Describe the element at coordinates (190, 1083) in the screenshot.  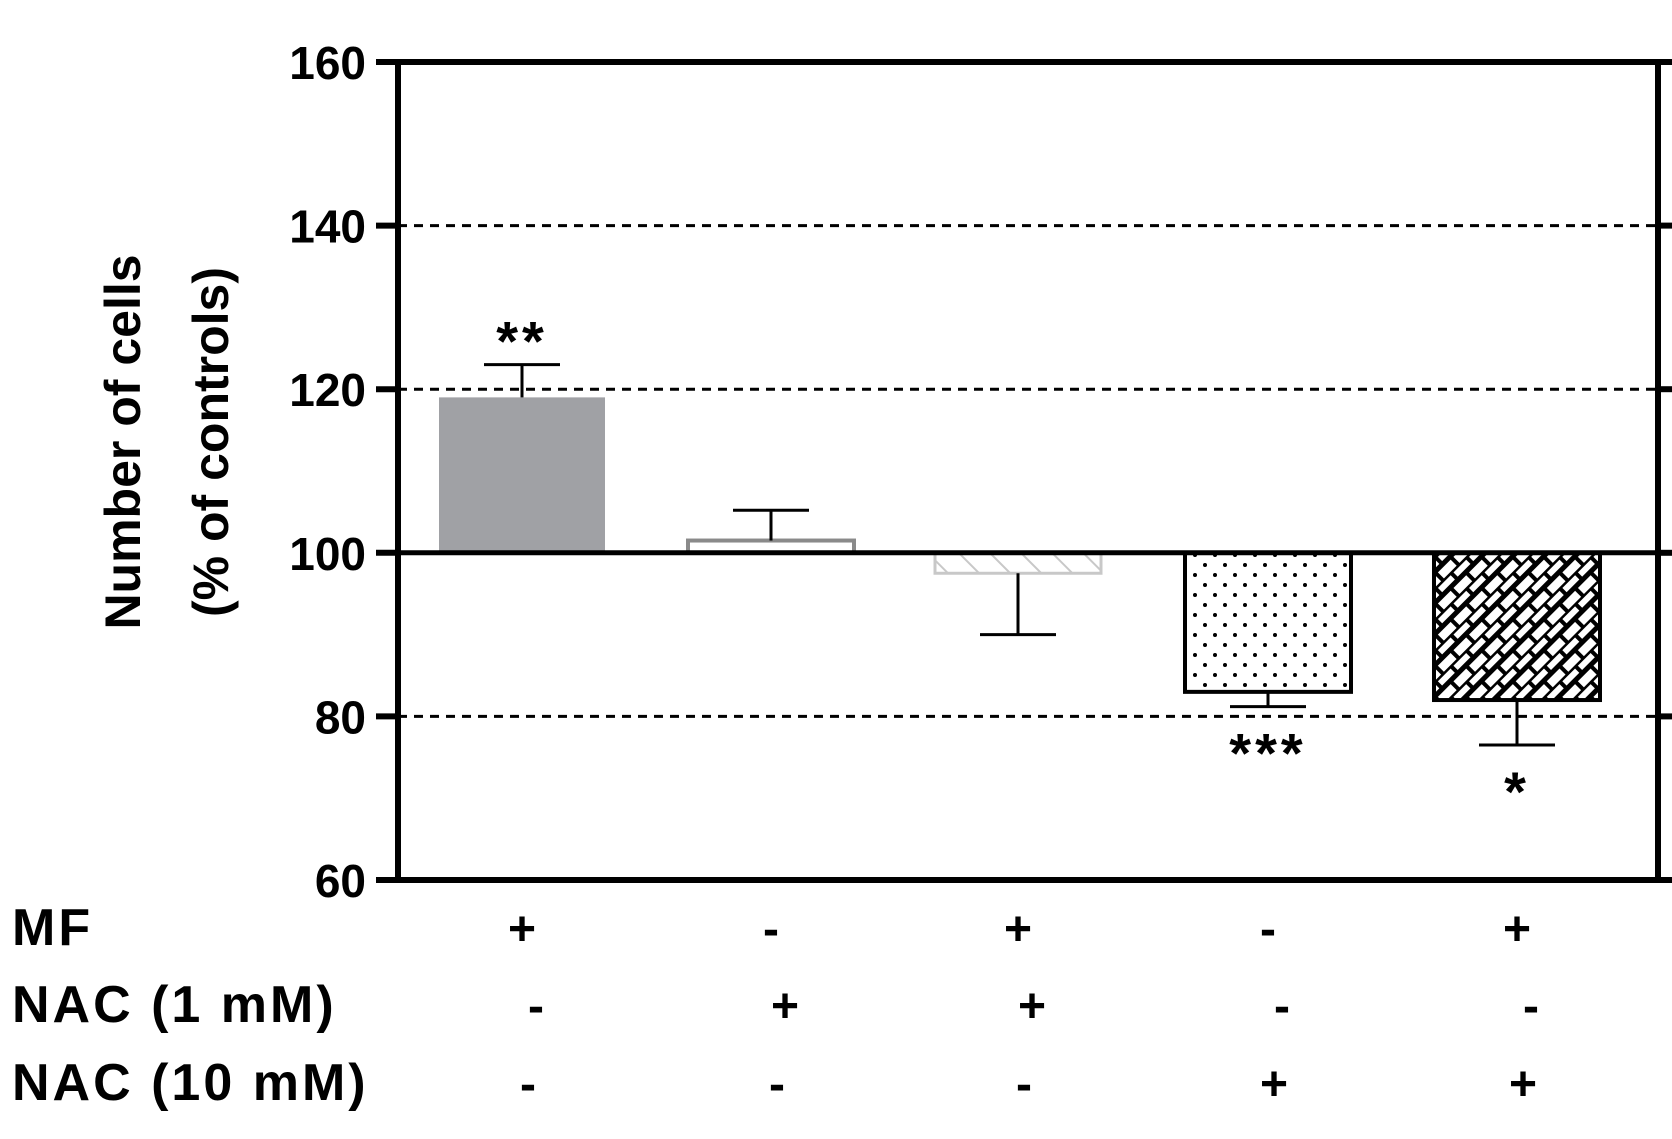
I see `condition-row-label: NAC (10 mM)` at that location.